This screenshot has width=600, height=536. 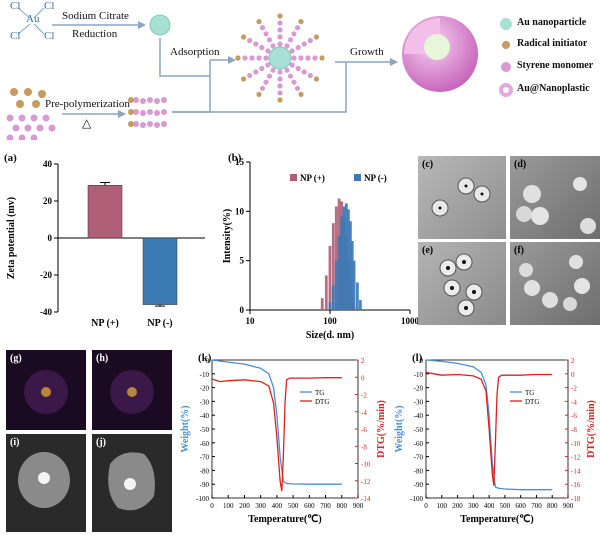 What do you see at coordinates (277, 506) in the screenshot?
I see `x-tick-label: 400` at bounding box center [277, 506].